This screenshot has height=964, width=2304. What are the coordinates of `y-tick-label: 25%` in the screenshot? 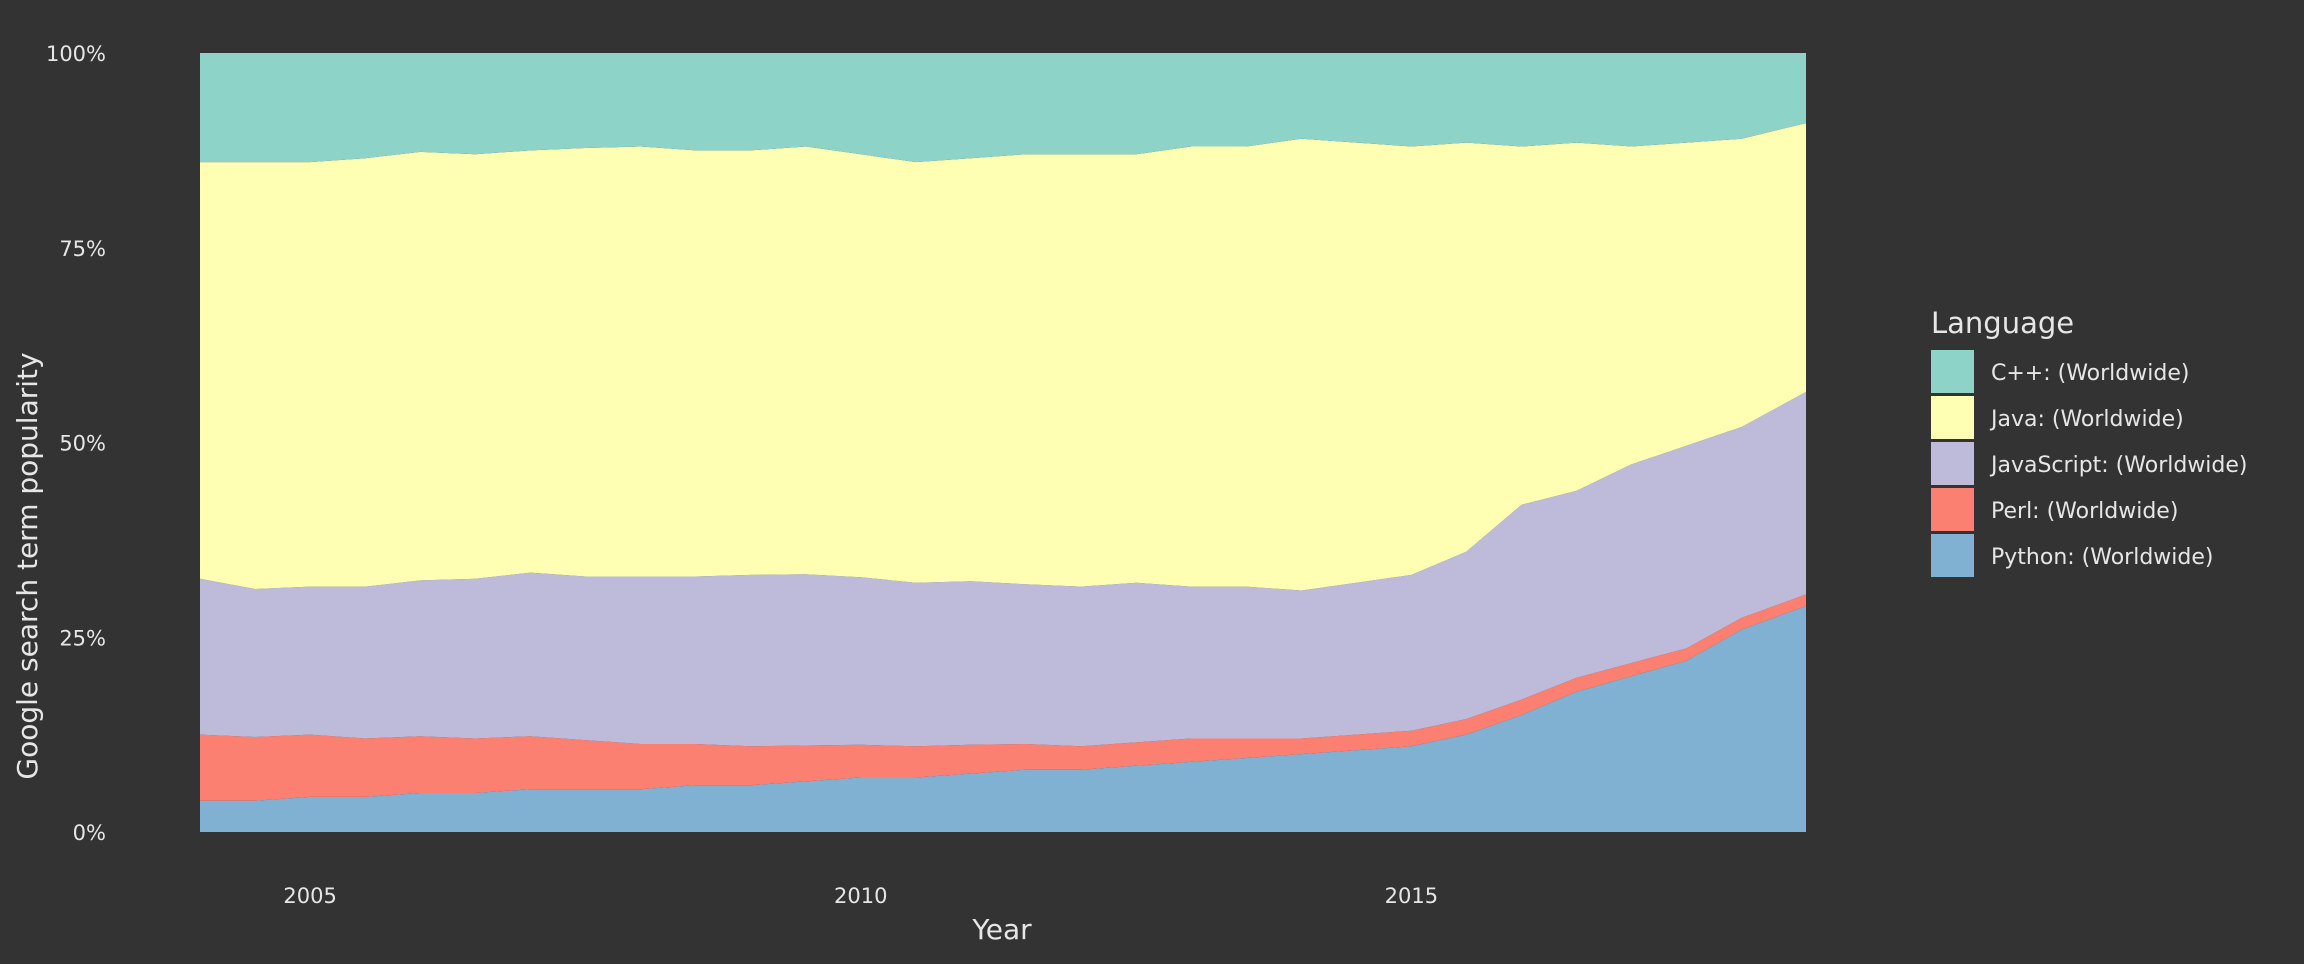 It's located at (82, 638).